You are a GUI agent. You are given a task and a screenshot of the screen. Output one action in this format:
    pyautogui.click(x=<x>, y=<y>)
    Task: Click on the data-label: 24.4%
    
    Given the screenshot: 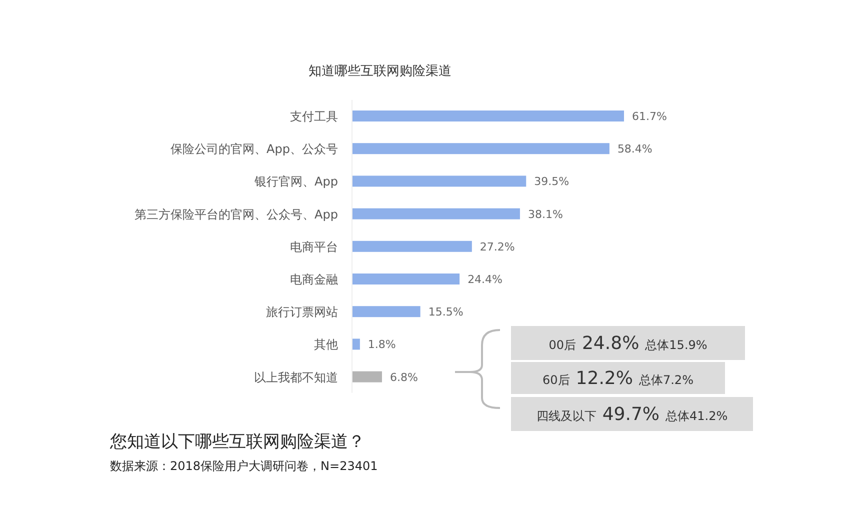 What is the action you would take?
    pyautogui.click(x=485, y=279)
    